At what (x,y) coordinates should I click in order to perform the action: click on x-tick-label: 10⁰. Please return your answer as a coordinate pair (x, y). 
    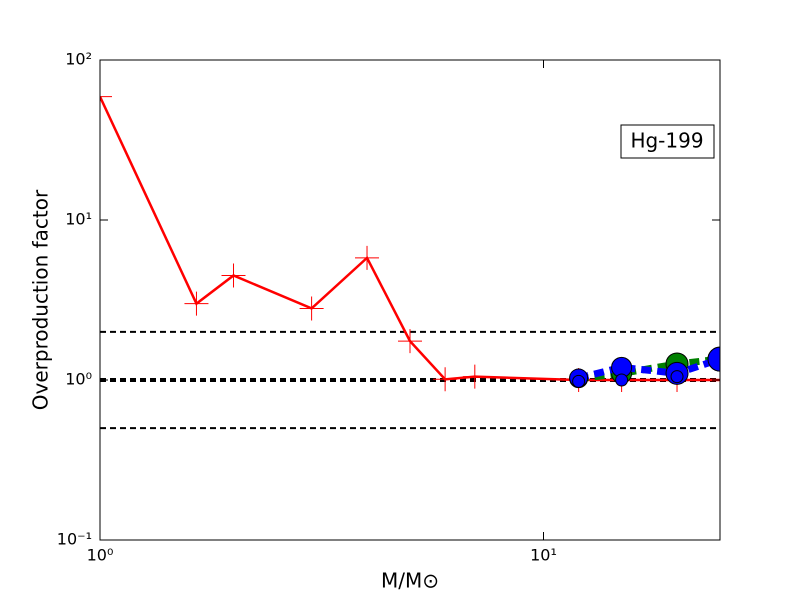
    Looking at the image, I should click on (100, 555).